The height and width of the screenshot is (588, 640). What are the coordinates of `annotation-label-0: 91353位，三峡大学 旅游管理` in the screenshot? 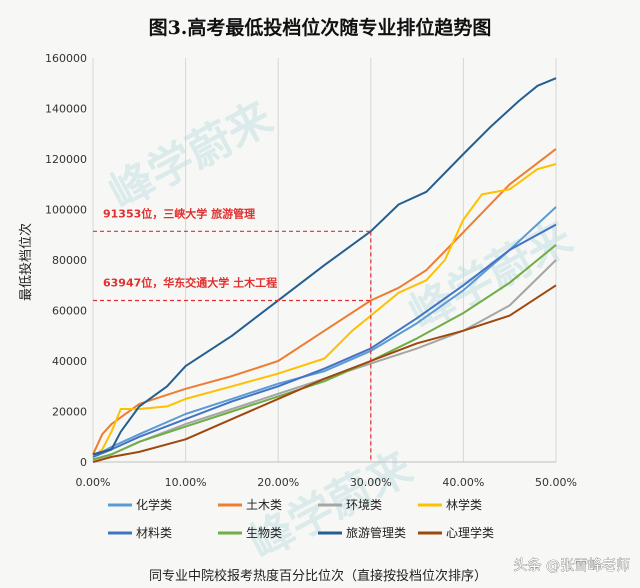 It's located at (179, 213).